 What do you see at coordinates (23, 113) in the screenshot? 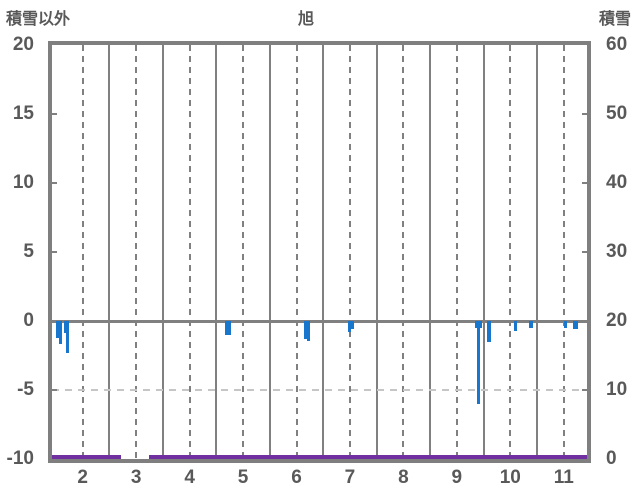
I see `y-tick-label-left: 15` at bounding box center [23, 113].